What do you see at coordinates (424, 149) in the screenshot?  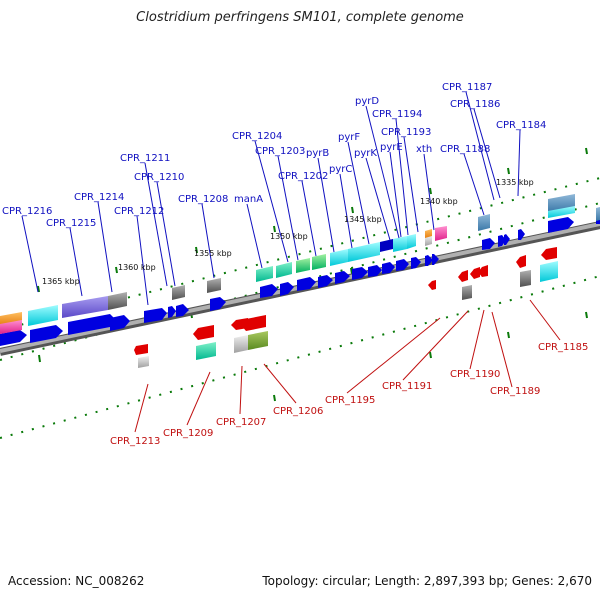 I see `gene-label: xth` at bounding box center [424, 149].